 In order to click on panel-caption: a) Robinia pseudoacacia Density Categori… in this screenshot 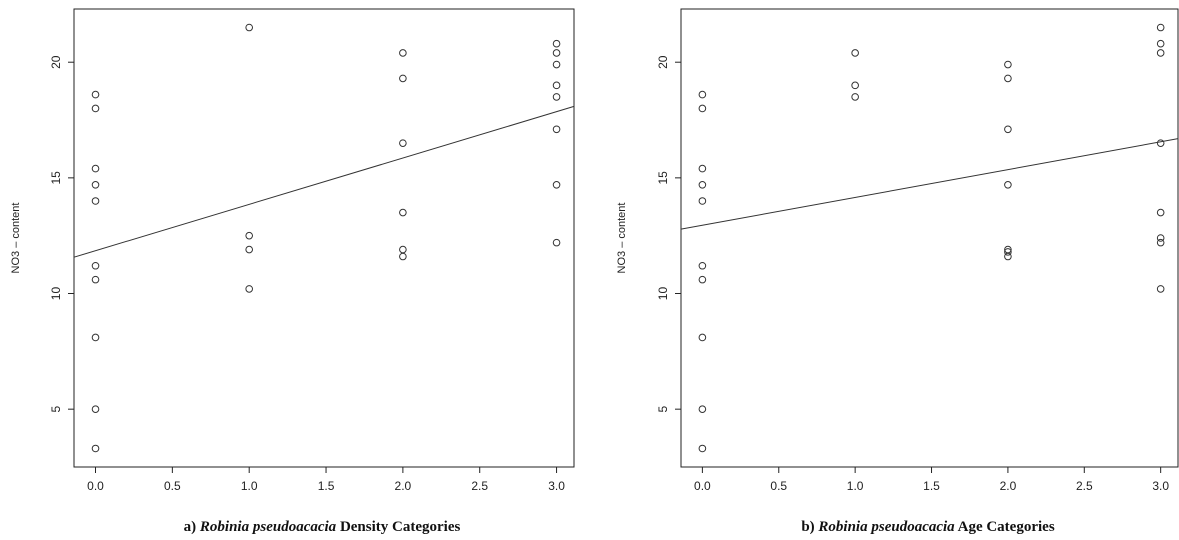, I will do `click(322, 527)`.